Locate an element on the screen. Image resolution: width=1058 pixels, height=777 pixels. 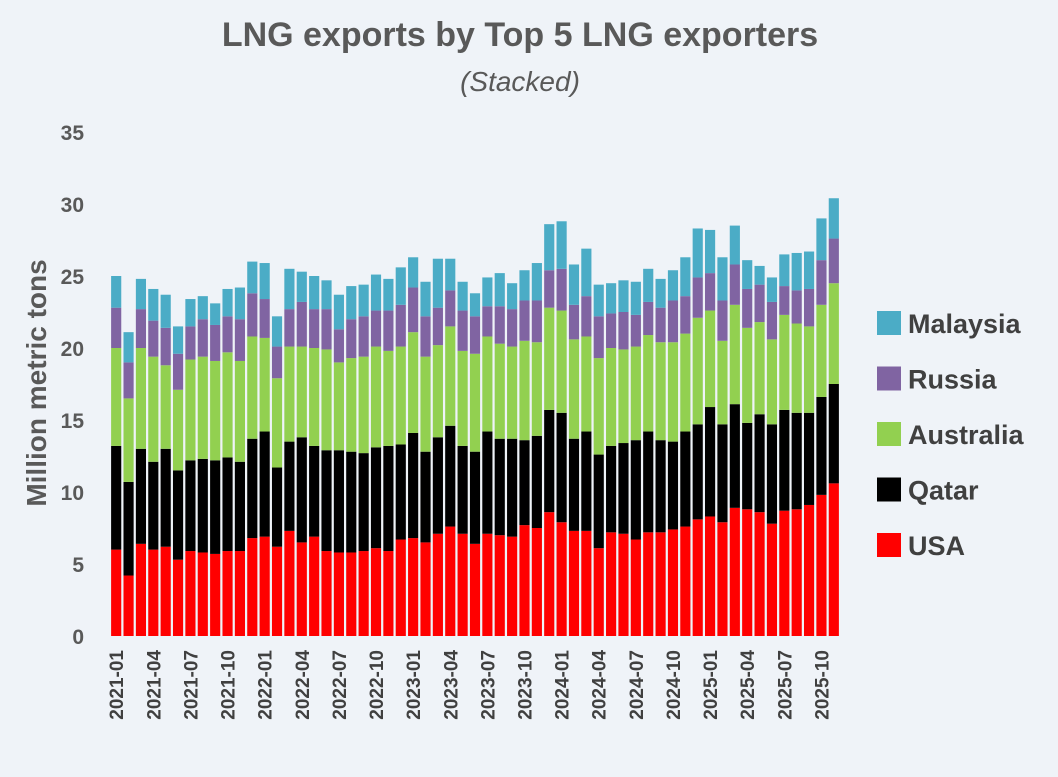
x-tick-label: 2024-04 is located at coordinates (600, 685).